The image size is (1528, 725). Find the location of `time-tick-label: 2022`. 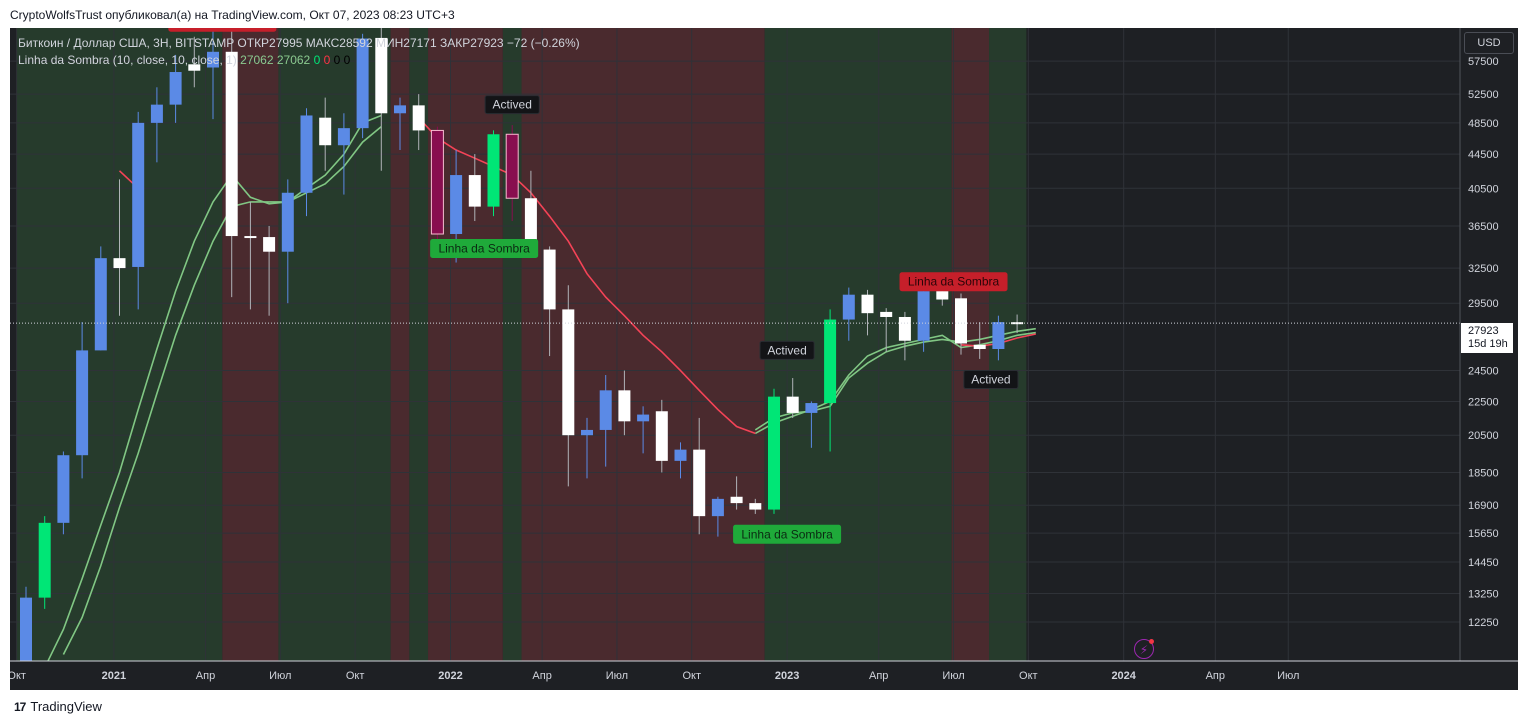

time-tick-label: 2022 is located at coordinates (450, 676).